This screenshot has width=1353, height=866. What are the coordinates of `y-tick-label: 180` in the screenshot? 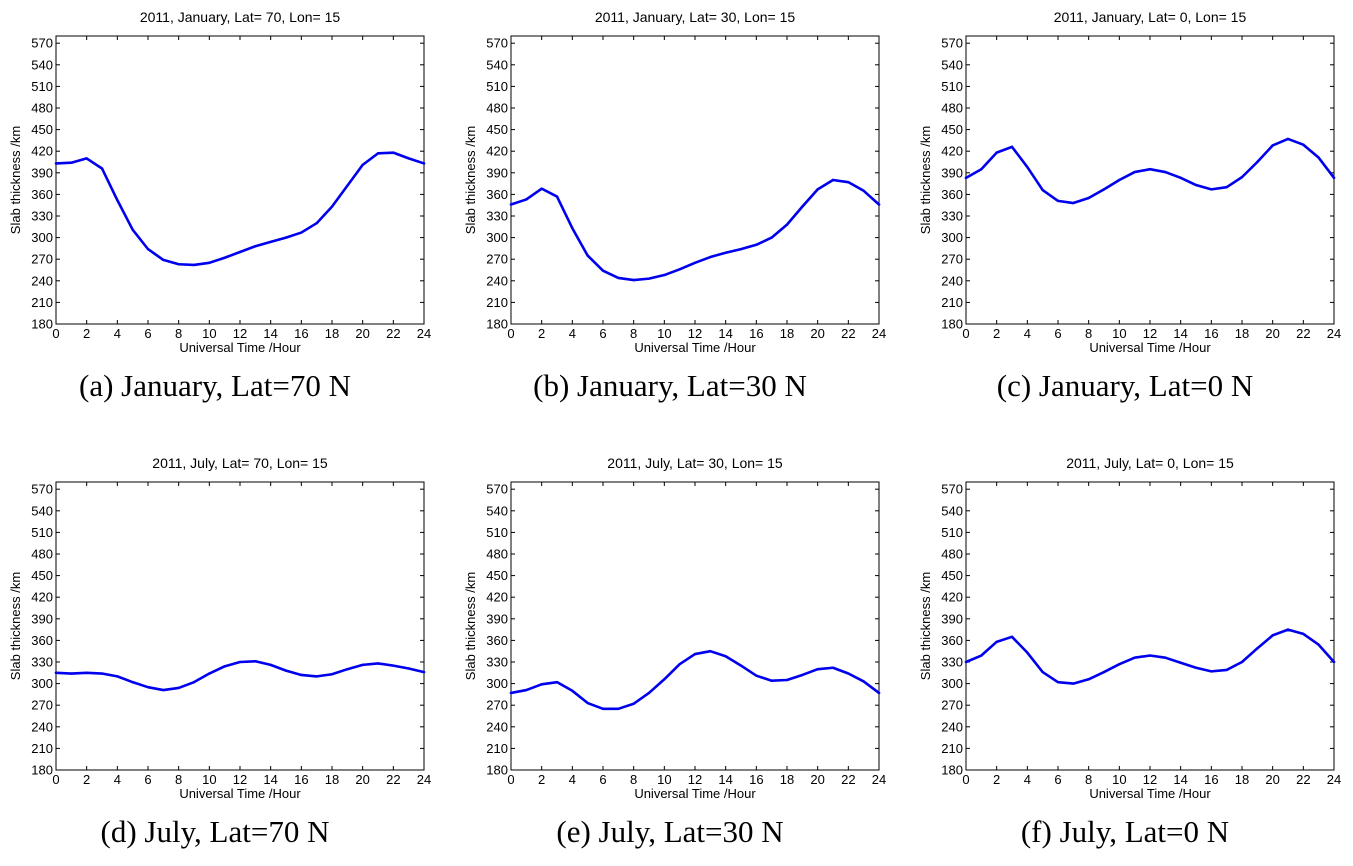 It's located at (42, 770).